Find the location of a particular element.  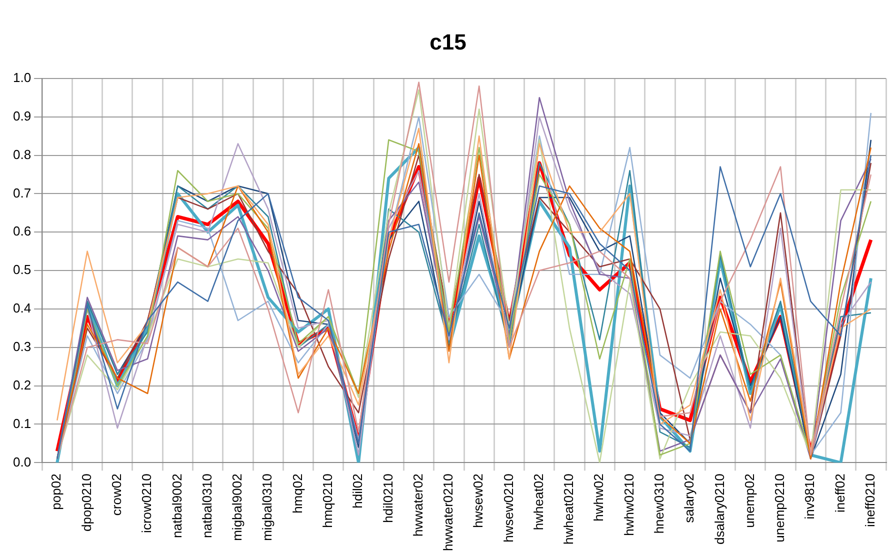

x-tick-label: pop02 is located at coordinates (56, 492).